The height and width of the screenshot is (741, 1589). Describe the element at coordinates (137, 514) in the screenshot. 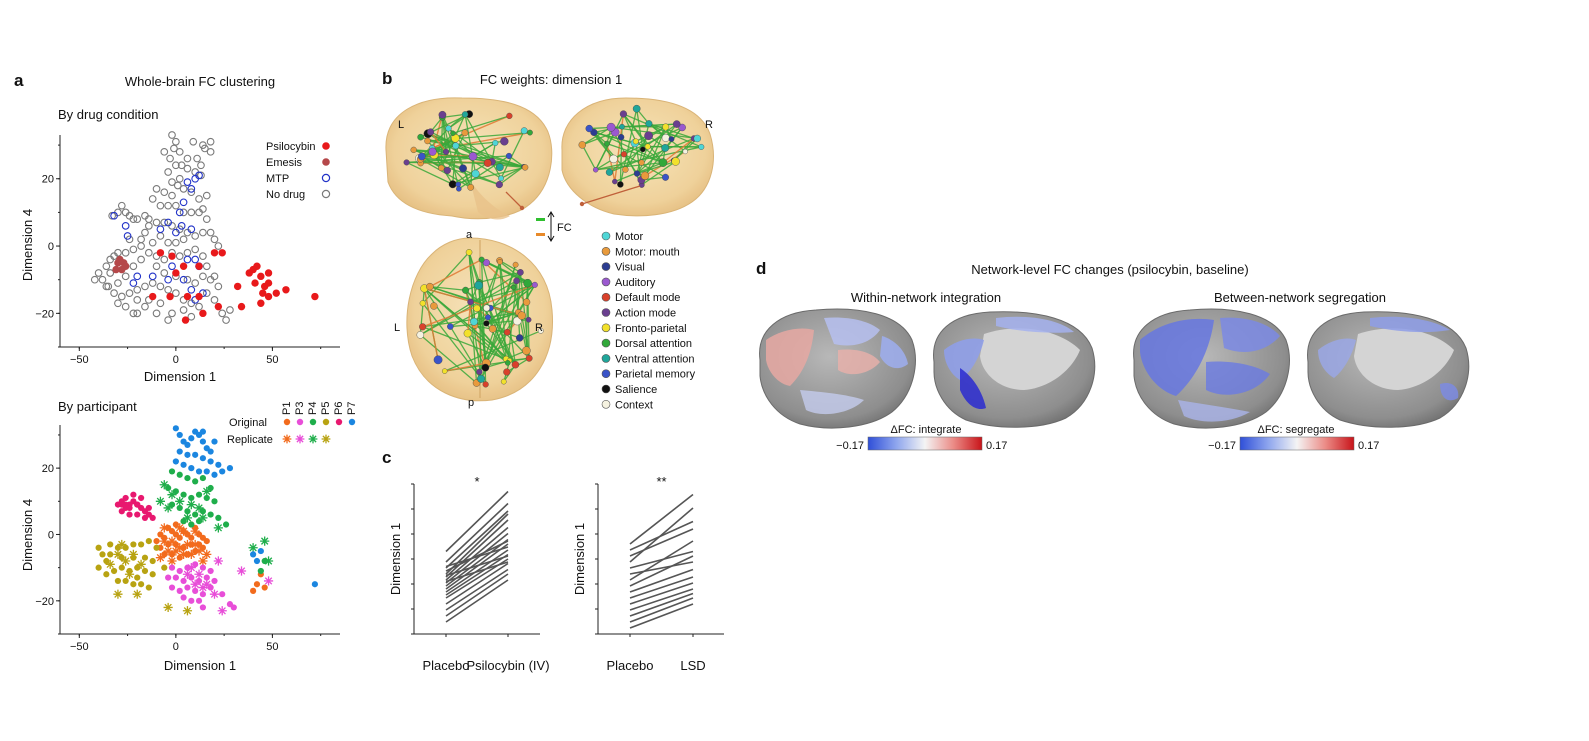

I see `point-p6-original` at that location.